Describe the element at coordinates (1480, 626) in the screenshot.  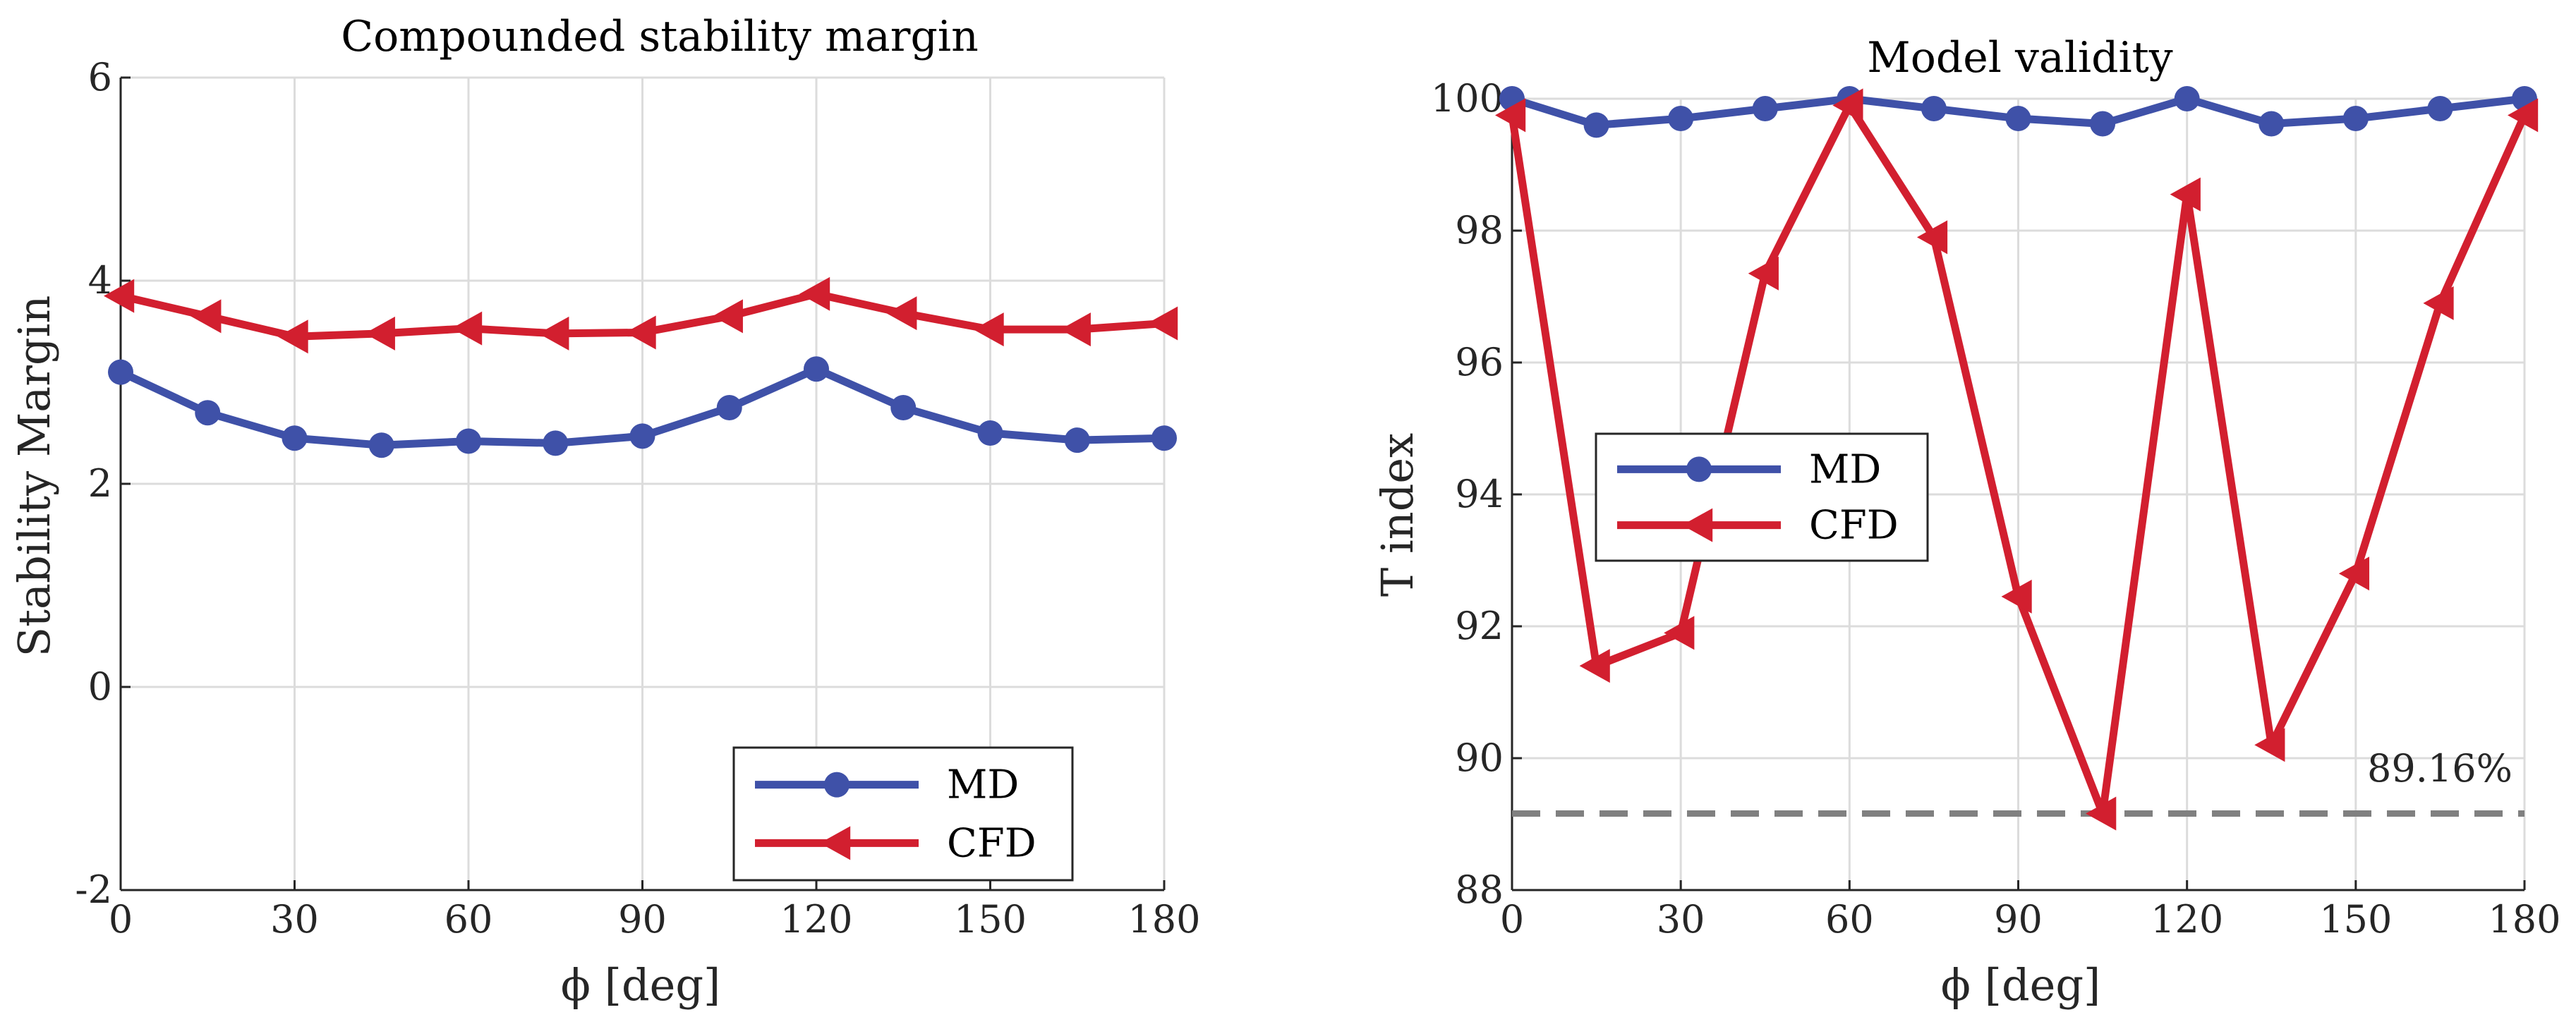
I see `y-tick-label: 92` at that location.